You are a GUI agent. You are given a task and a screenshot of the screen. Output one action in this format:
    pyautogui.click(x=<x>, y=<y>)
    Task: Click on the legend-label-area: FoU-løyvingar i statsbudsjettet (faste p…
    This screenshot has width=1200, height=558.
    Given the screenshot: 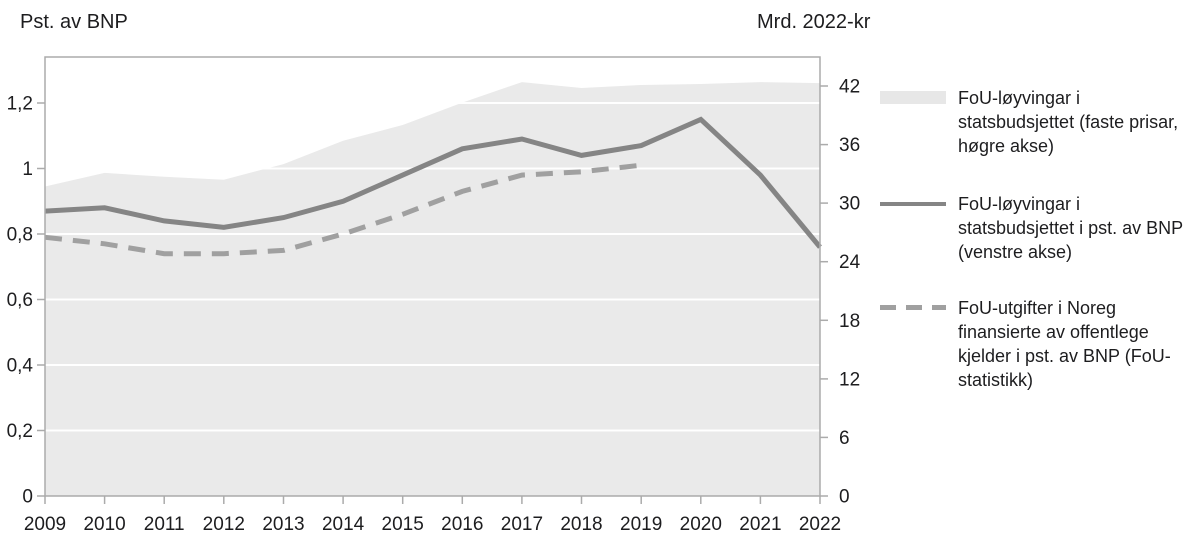 What is the action you would take?
    pyautogui.click(x=1068, y=122)
    